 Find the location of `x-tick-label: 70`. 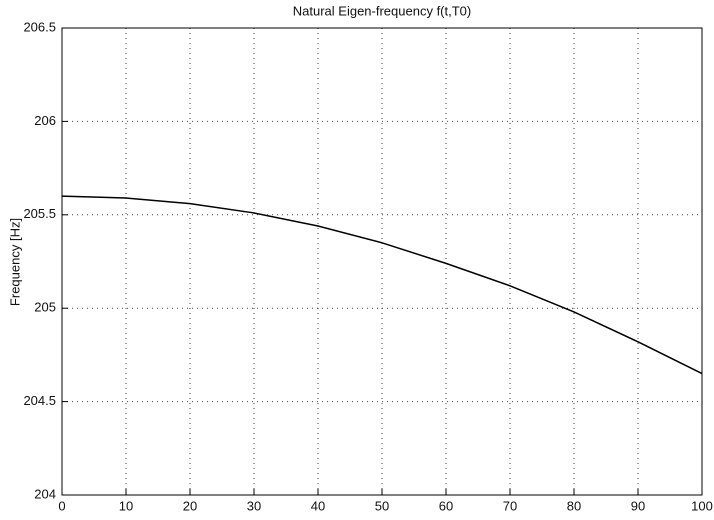

x-tick-label: 70 is located at coordinates (510, 505).